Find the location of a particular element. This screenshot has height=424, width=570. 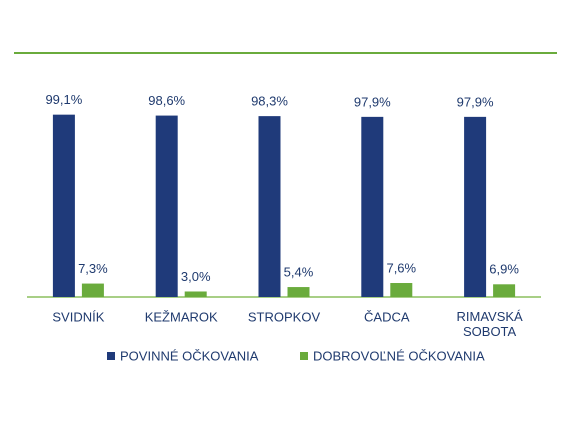

value-label: 99,1% is located at coordinates (63, 99).